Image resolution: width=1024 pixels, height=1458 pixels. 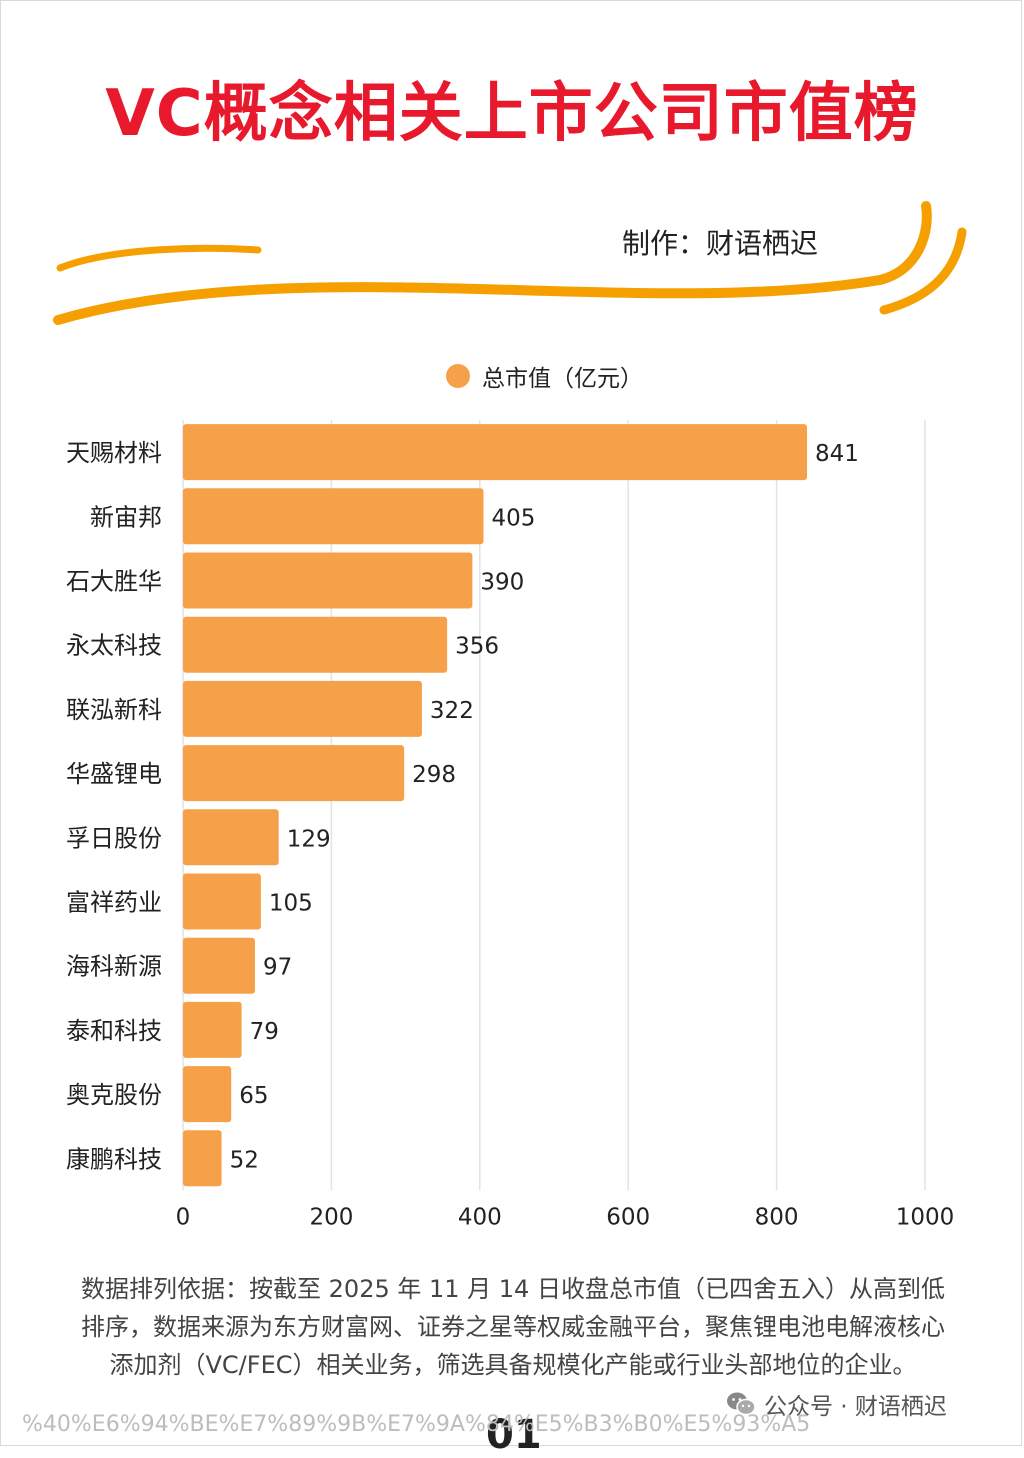 I want to click on data-label: 390, so click(x=502, y=583).